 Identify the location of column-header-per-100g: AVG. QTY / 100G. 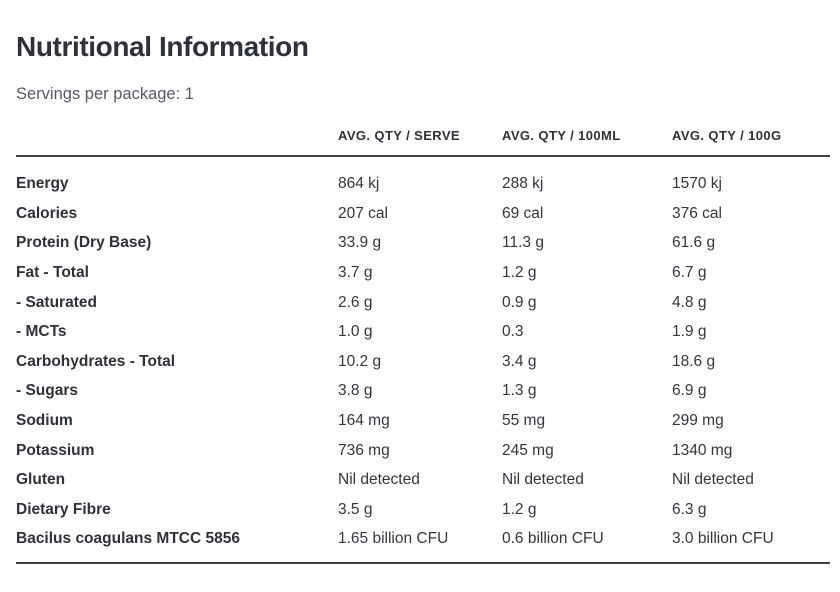
(727, 136).